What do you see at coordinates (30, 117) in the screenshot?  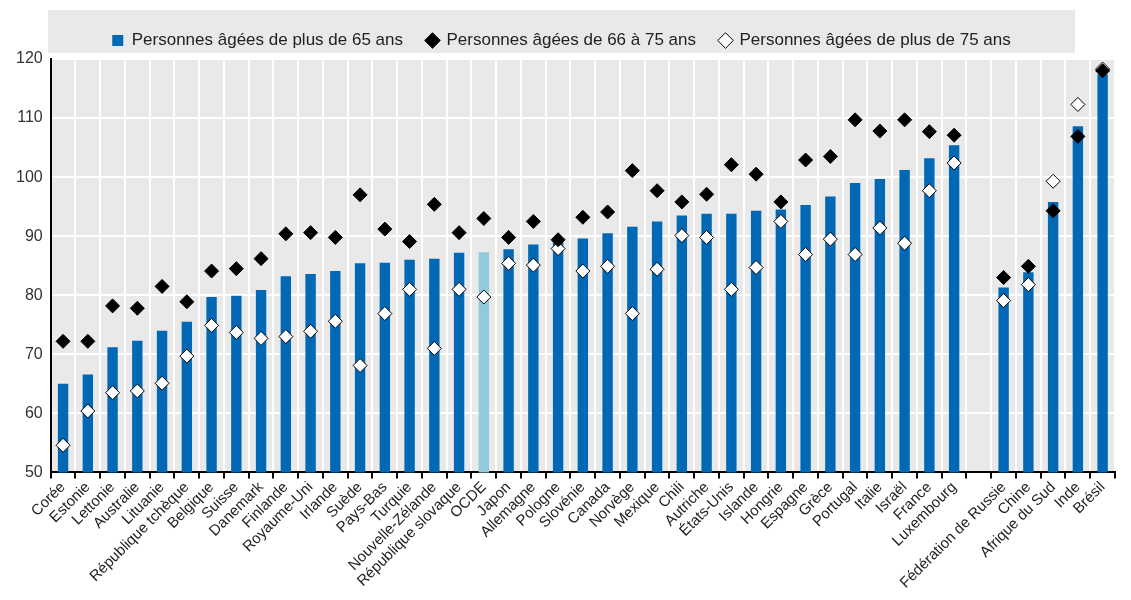 I see `y-tick-label: 110` at bounding box center [30, 117].